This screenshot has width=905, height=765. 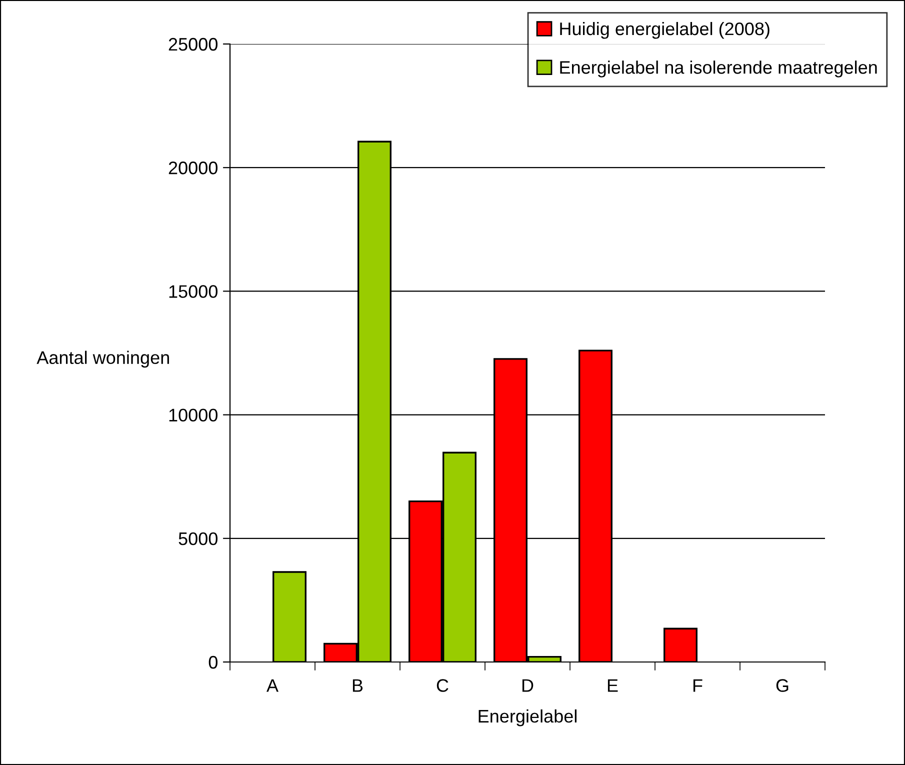 I want to click on legend-label: Energielabel na isolerende maatregelen, so click(x=718, y=69).